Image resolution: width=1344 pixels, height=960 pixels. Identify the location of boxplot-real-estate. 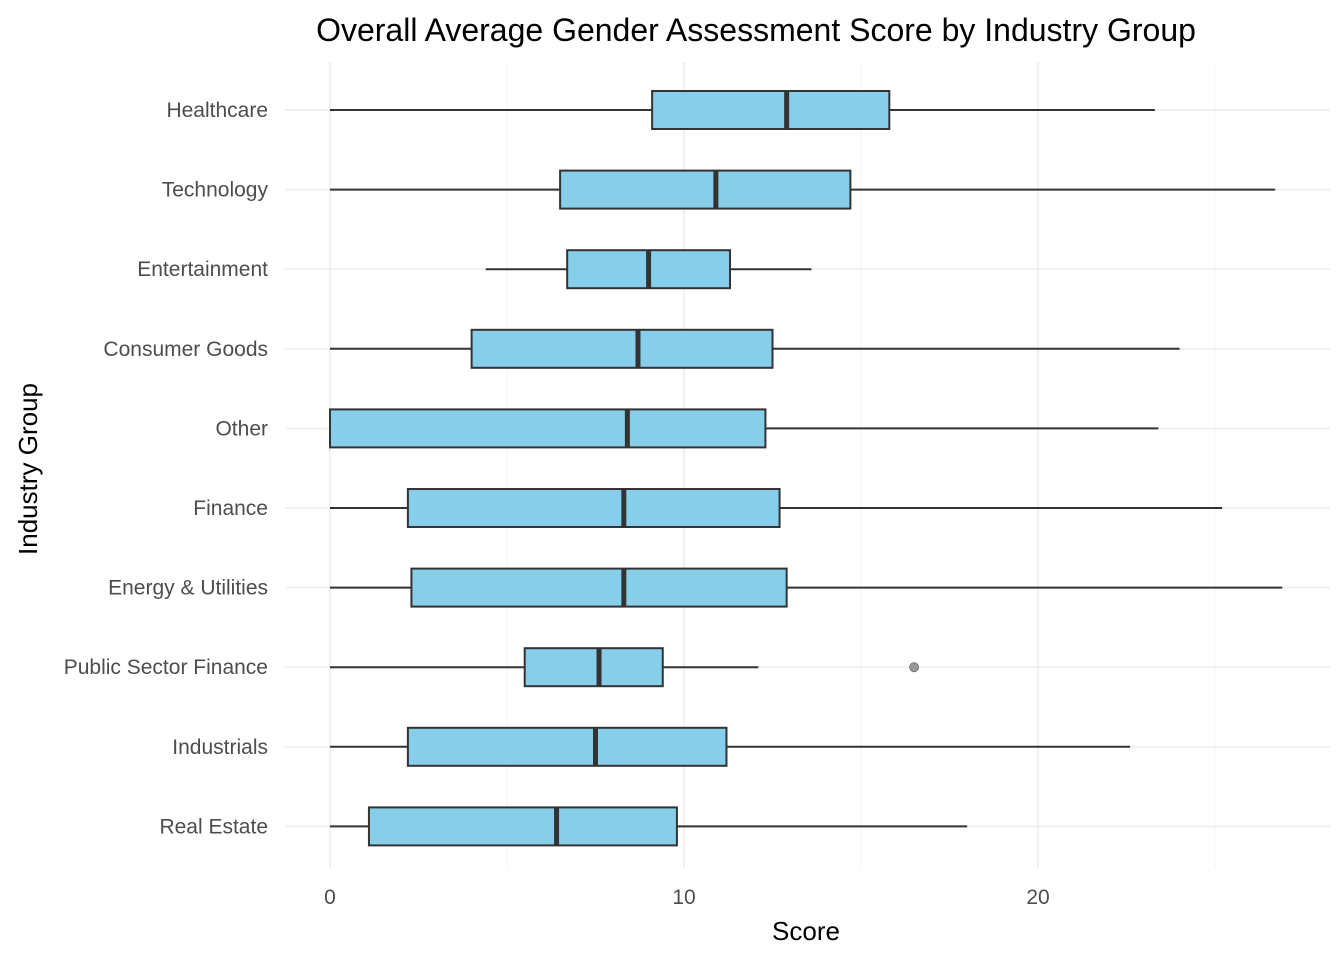
(649, 826).